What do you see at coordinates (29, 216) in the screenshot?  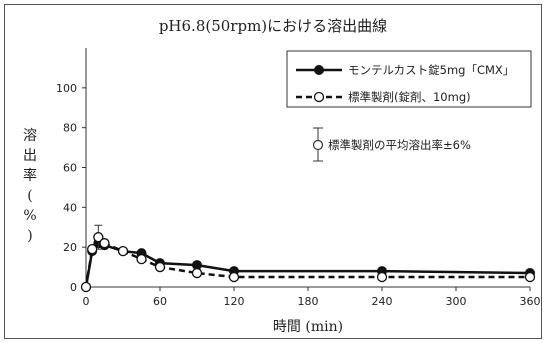 I see `y-axis-label-char: %` at bounding box center [29, 216].